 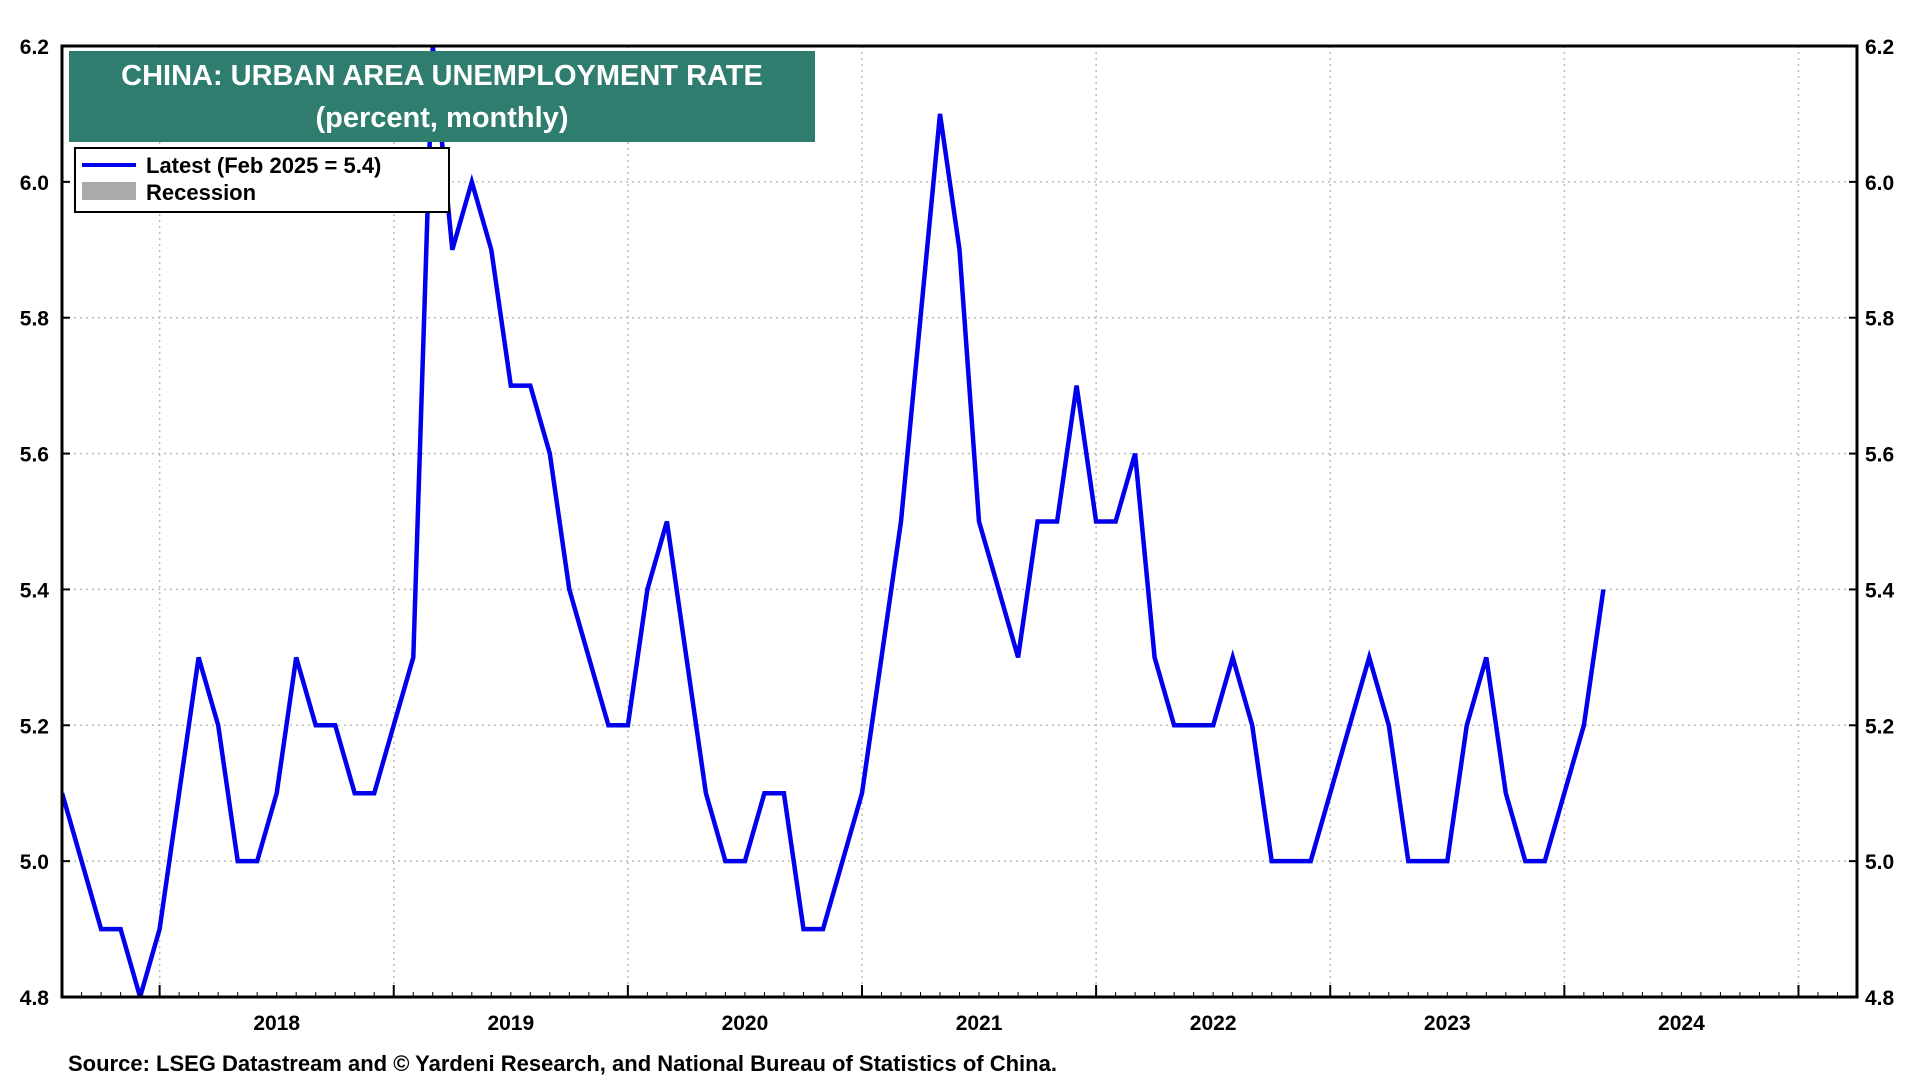 I want to click on x-axis-labels: 2018 2019 2020 2021 2022 2023 2024, so click(x=979, y=1023).